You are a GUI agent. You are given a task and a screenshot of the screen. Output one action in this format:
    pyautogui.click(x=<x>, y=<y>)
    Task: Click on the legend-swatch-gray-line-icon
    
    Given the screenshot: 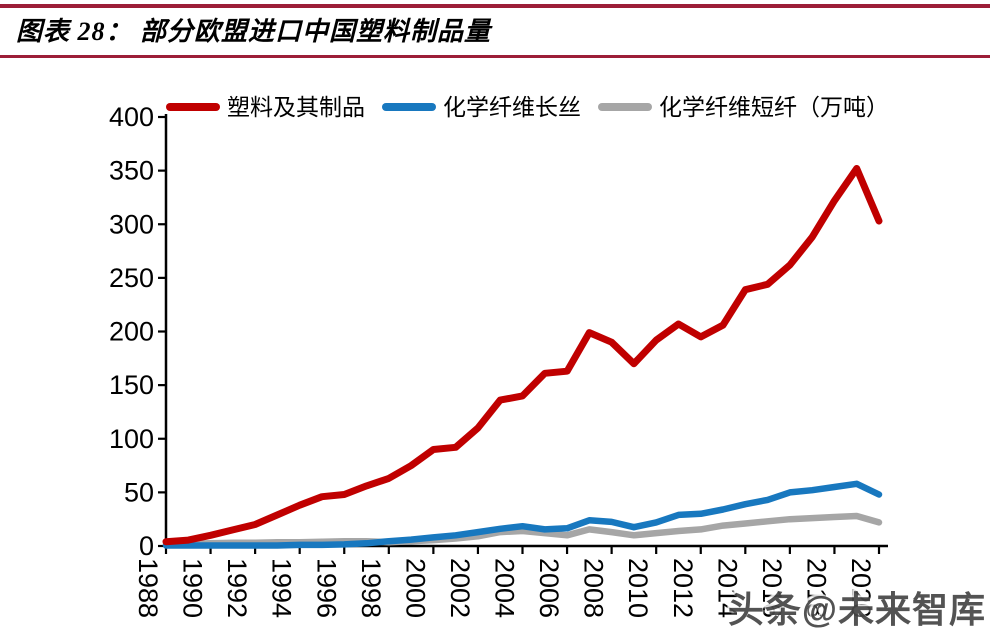 What is the action you would take?
    pyautogui.click(x=625, y=107)
    